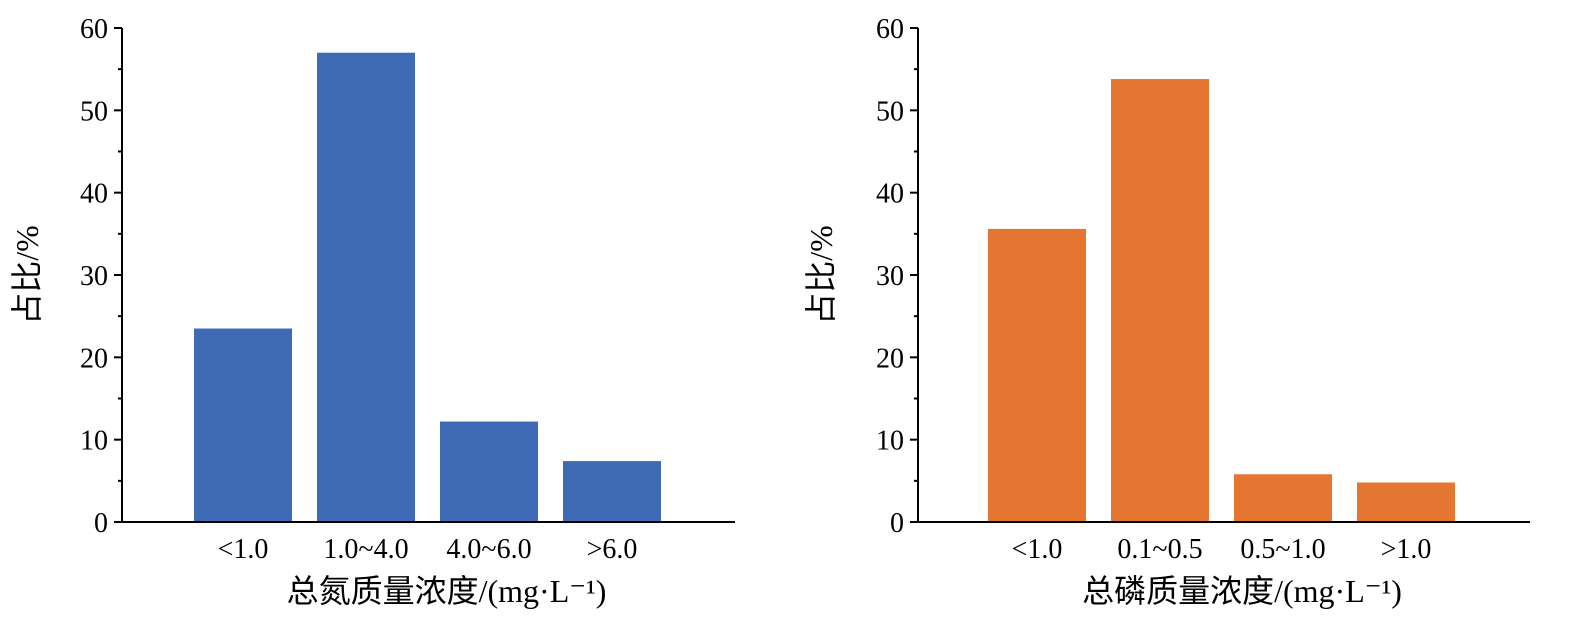  What do you see at coordinates (612, 549) in the screenshot?
I see `x-tick-label: >6.0` at bounding box center [612, 549].